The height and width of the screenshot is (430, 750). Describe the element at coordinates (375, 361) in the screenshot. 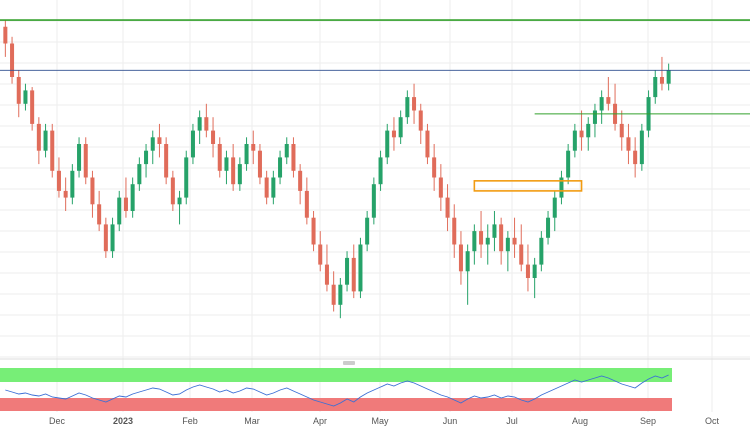

I see `pane-divider` at that location.